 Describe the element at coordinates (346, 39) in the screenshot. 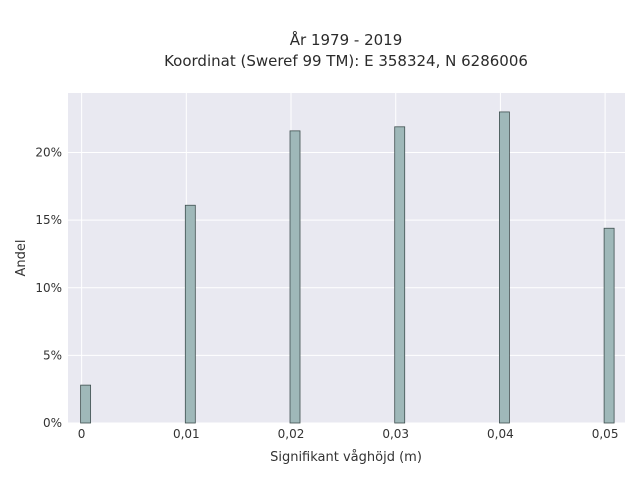

I see `chart-title-line-1: År 1979 - 2019` at that location.